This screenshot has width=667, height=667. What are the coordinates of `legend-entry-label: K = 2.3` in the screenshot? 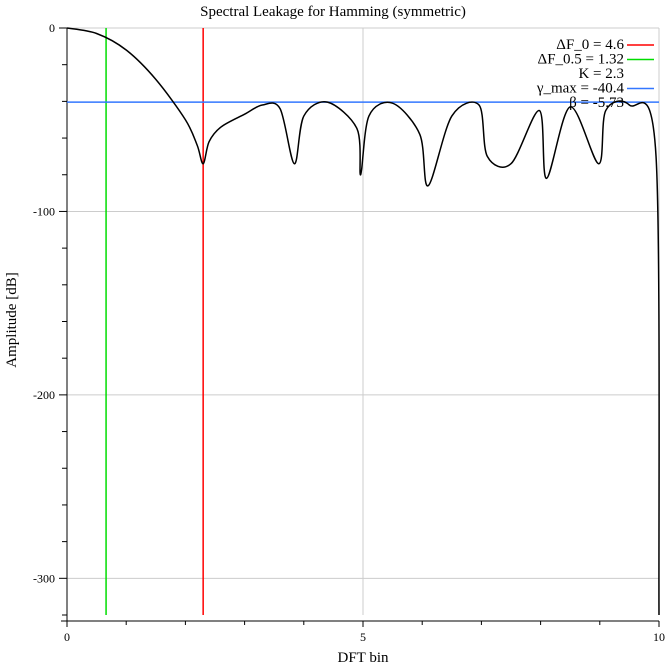 It's located at (601, 74).